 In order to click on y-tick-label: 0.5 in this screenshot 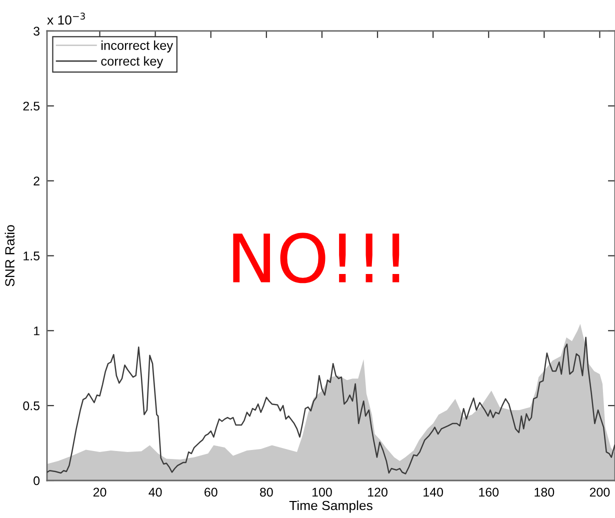, I will do `click(31, 405)`.